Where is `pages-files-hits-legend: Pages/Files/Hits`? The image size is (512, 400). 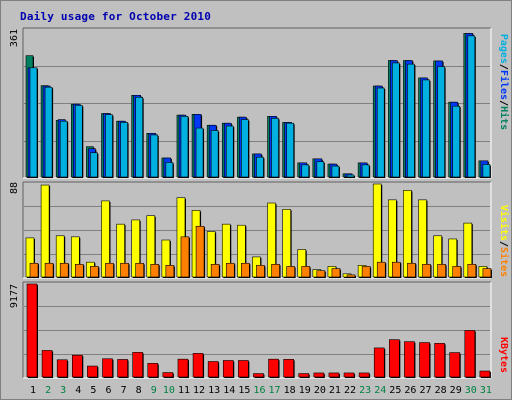
pages-files-hits-legend: Pages/Files/Hits is located at coordinates (504, 82).